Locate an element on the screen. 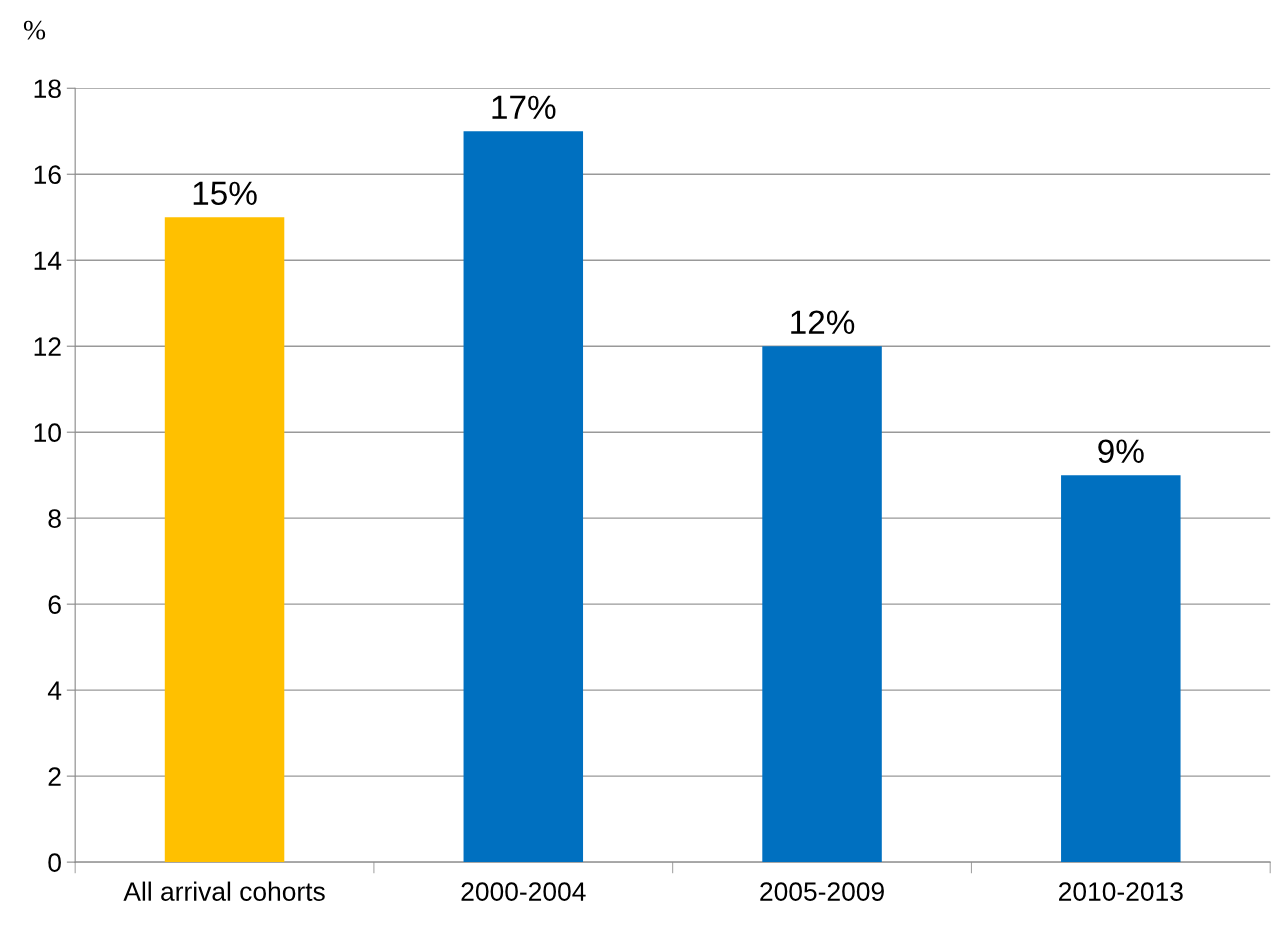 Image resolution: width=1274 pixels, height=929 pixels. x-tick-label: 2010-2013 is located at coordinates (1121, 891).